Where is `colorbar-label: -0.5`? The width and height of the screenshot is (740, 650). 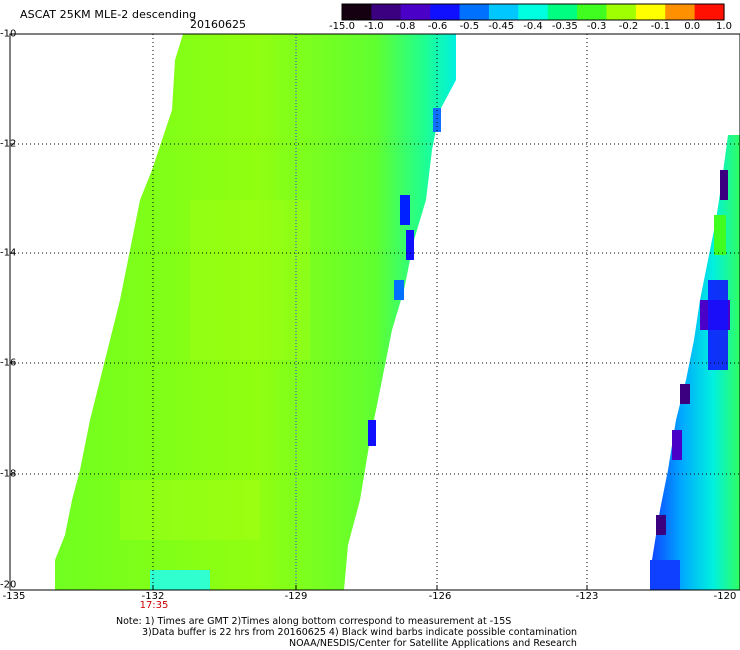 colorbar-label: -0.5 is located at coordinates (469, 26).